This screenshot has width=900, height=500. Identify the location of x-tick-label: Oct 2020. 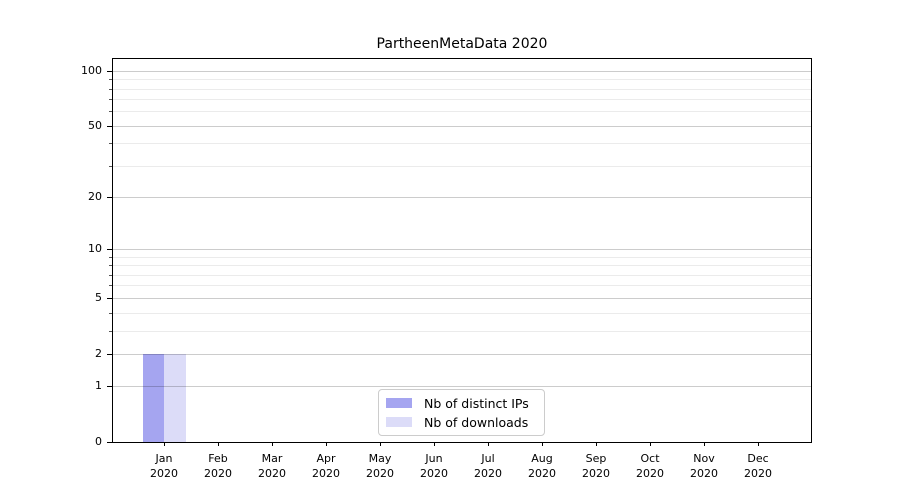
(650, 466).